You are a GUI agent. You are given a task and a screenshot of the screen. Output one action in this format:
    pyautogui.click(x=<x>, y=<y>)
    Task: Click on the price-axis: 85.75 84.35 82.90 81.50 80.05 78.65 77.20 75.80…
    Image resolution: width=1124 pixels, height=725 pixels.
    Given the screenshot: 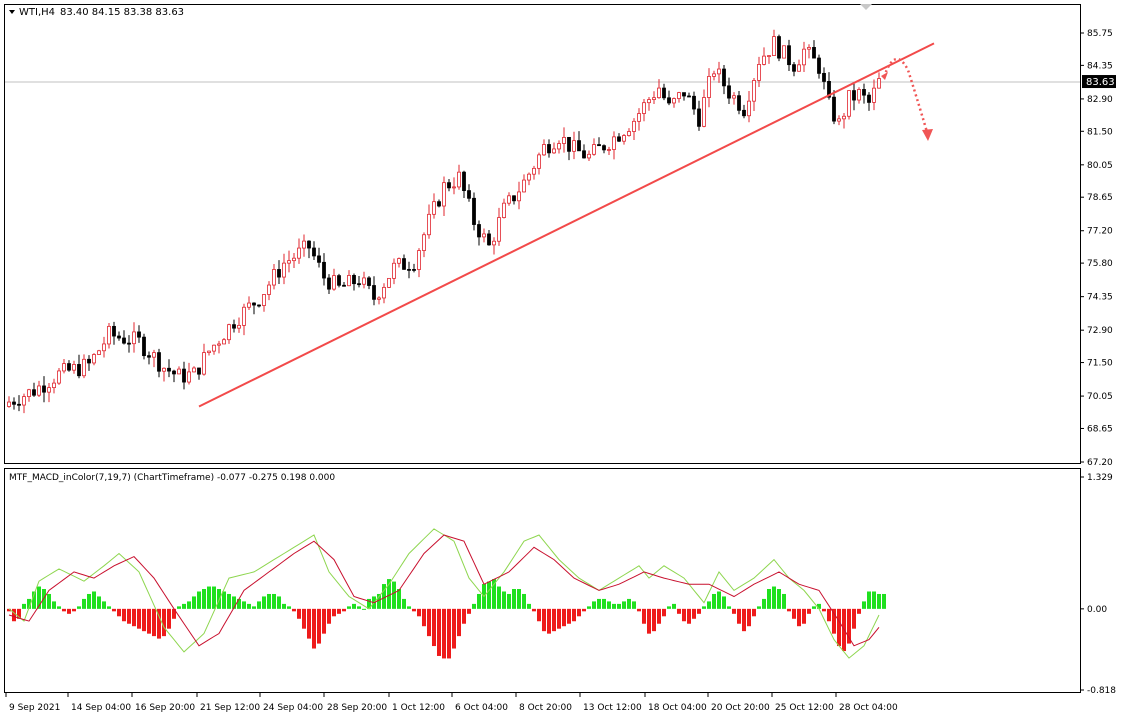 What is the action you would take?
    pyautogui.click(x=1096, y=248)
    